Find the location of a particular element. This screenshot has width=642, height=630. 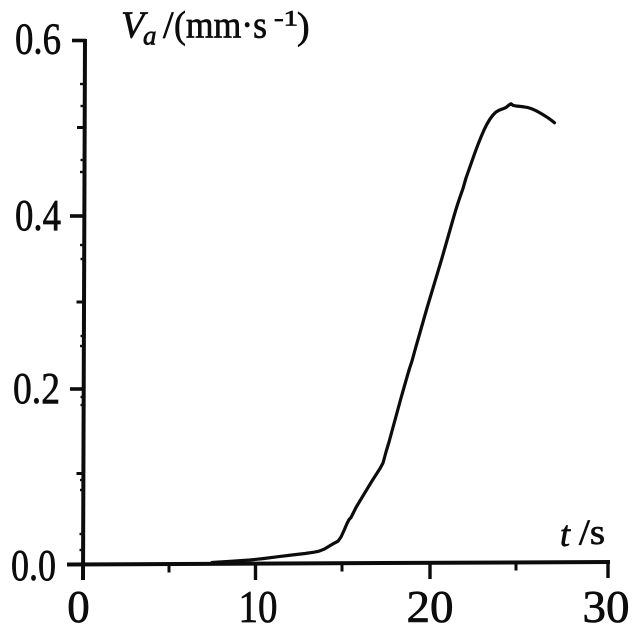

svg-text: t/s is located at coordinates (582, 533).